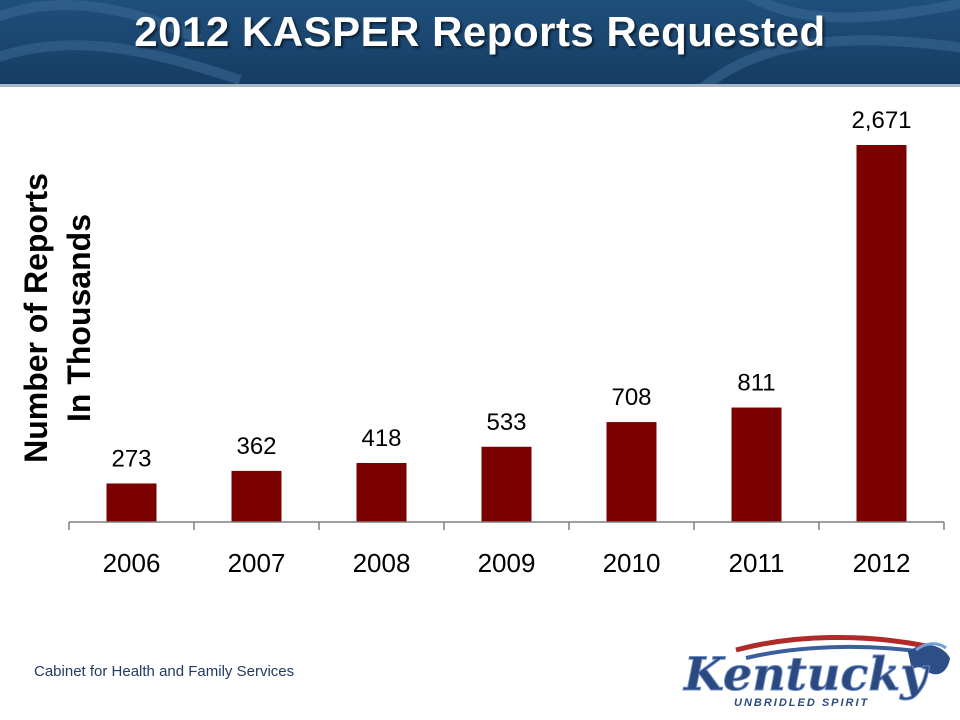 The height and width of the screenshot is (720, 960). I want to click on x-tick-label-2008: 2008, so click(382, 563).